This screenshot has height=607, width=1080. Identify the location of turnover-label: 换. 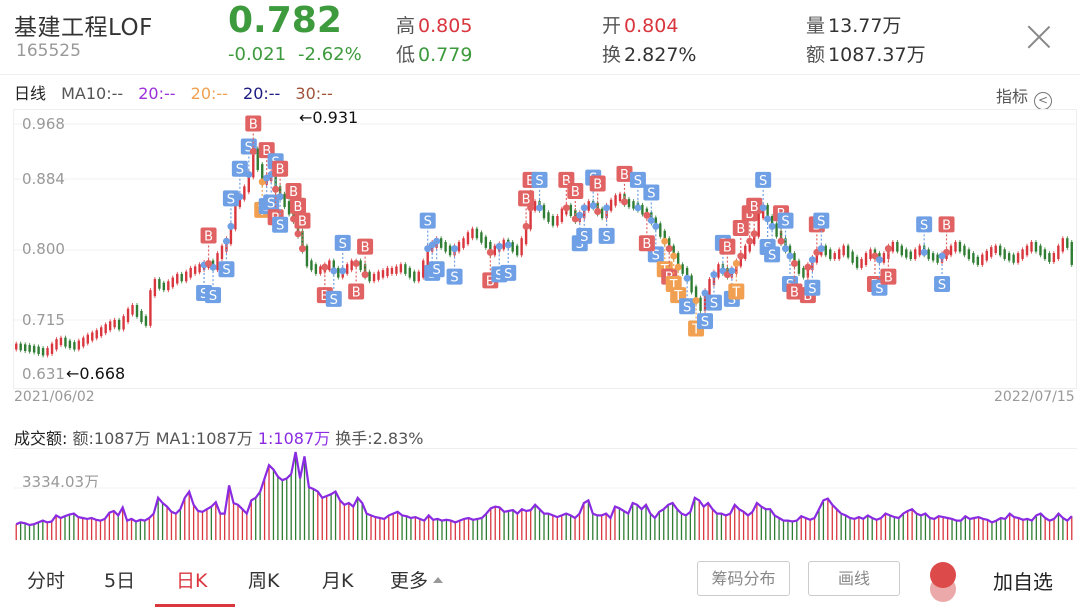
(612, 55).